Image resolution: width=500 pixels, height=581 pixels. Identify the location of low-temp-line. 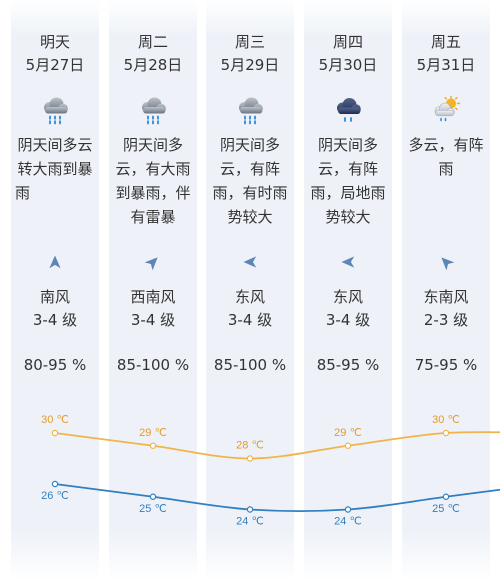
(277, 497).